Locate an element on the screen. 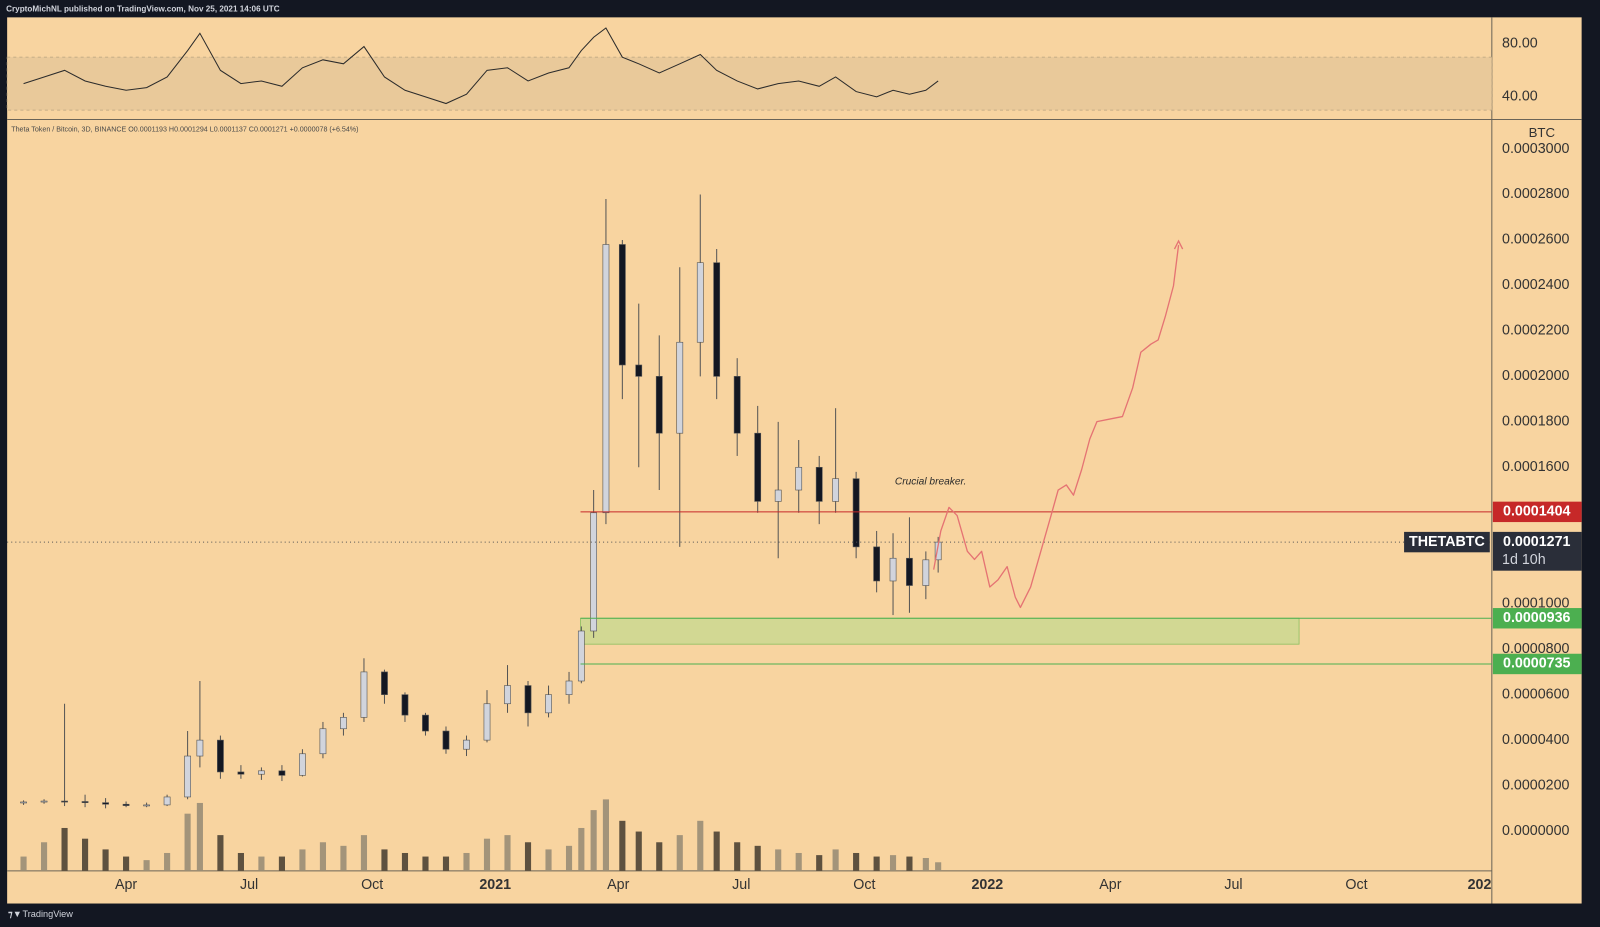 The image size is (1600, 927). brand: TradingView is located at coordinates (47, 914).